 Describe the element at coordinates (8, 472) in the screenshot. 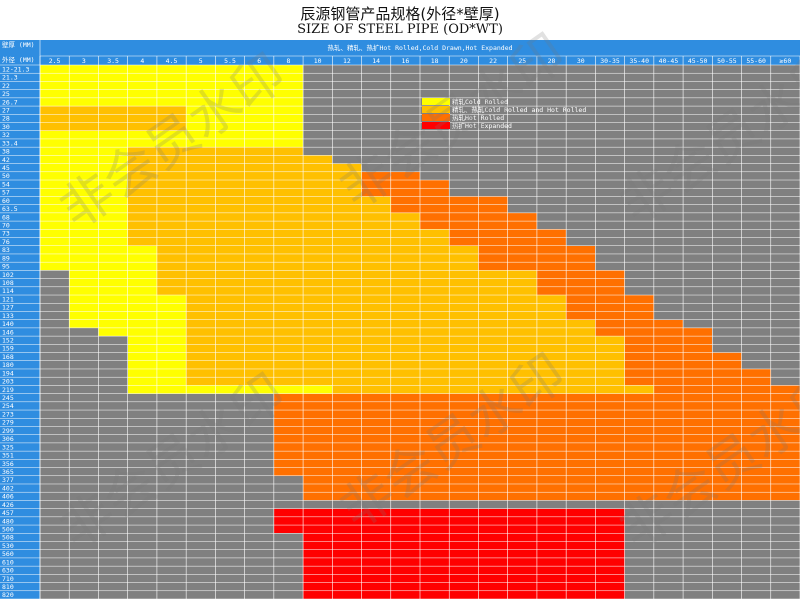

I see `od-tick-label: 365` at that location.